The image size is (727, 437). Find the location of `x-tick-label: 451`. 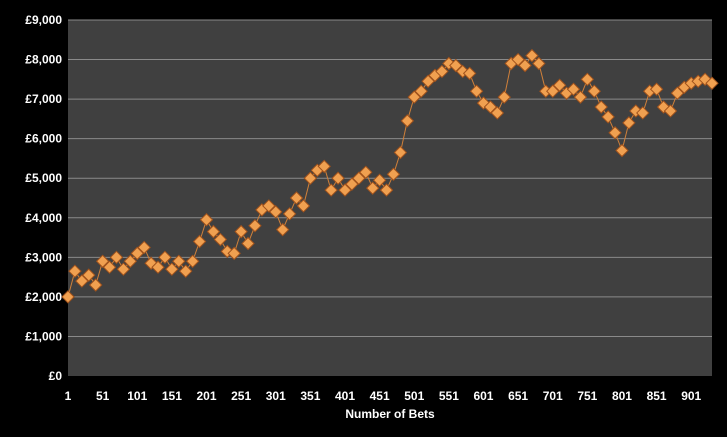

x-tick-label: 451 is located at coordinates (380, 396).